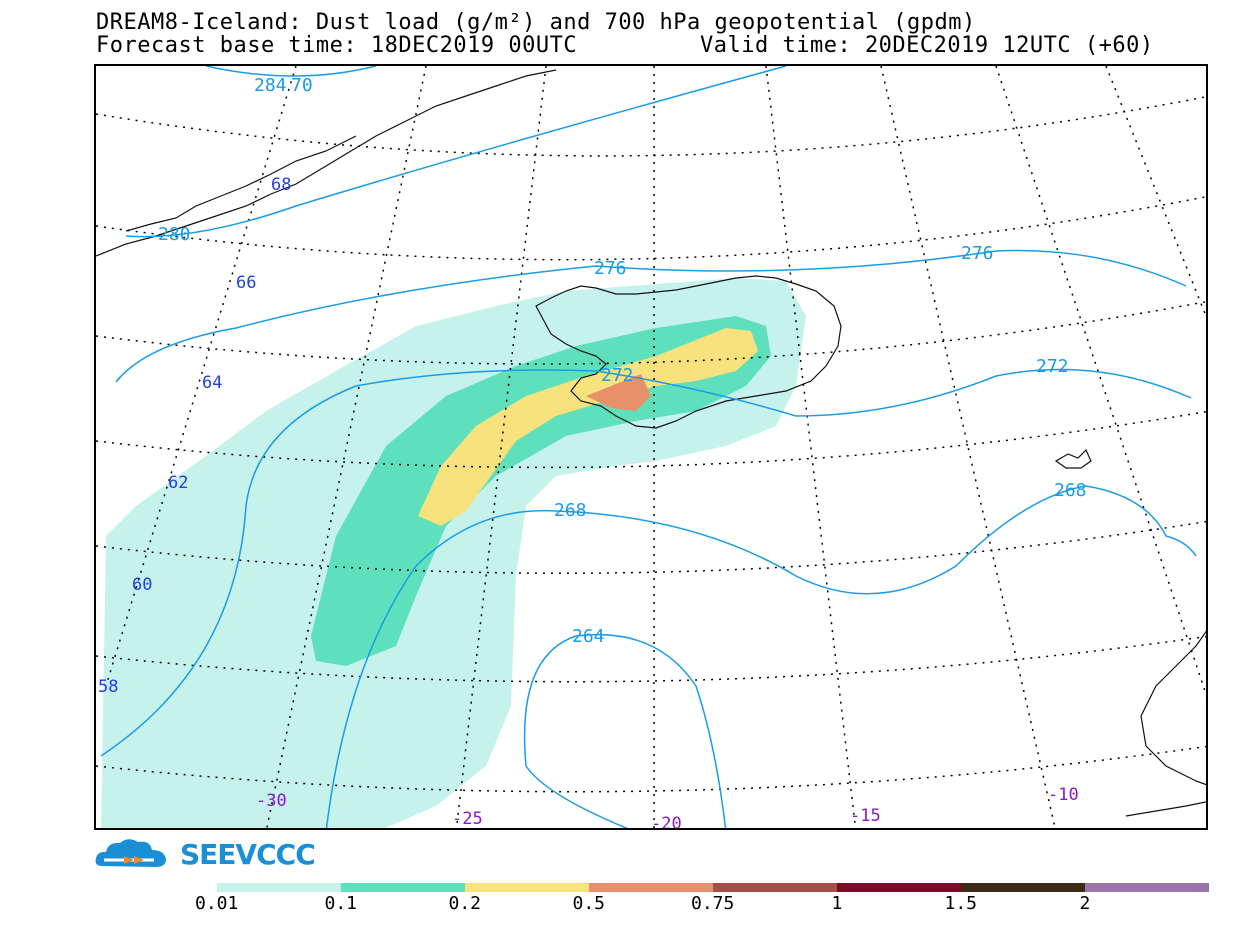  What do you see at coordinates (588, 636) in the screenshot?
I see `contour-label-264: 264` at bounding box center [588, 636].